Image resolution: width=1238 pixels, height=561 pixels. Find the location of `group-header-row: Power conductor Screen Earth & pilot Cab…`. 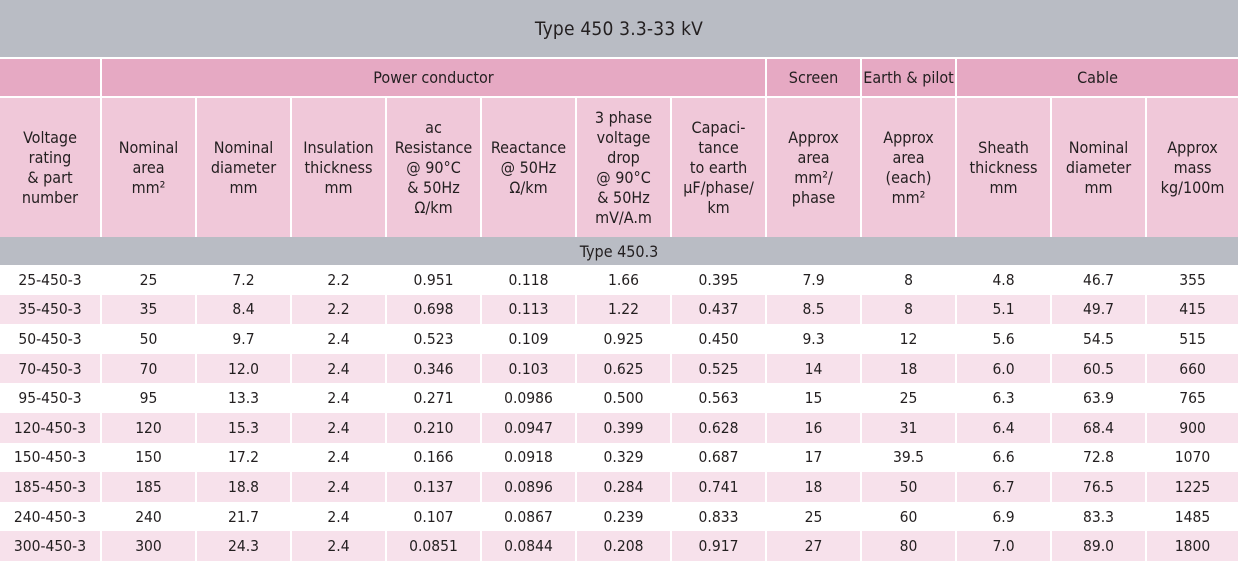

group-header-row: Power conductor Screen Earth & pilot Cab… is located at coordinates (619, 77).